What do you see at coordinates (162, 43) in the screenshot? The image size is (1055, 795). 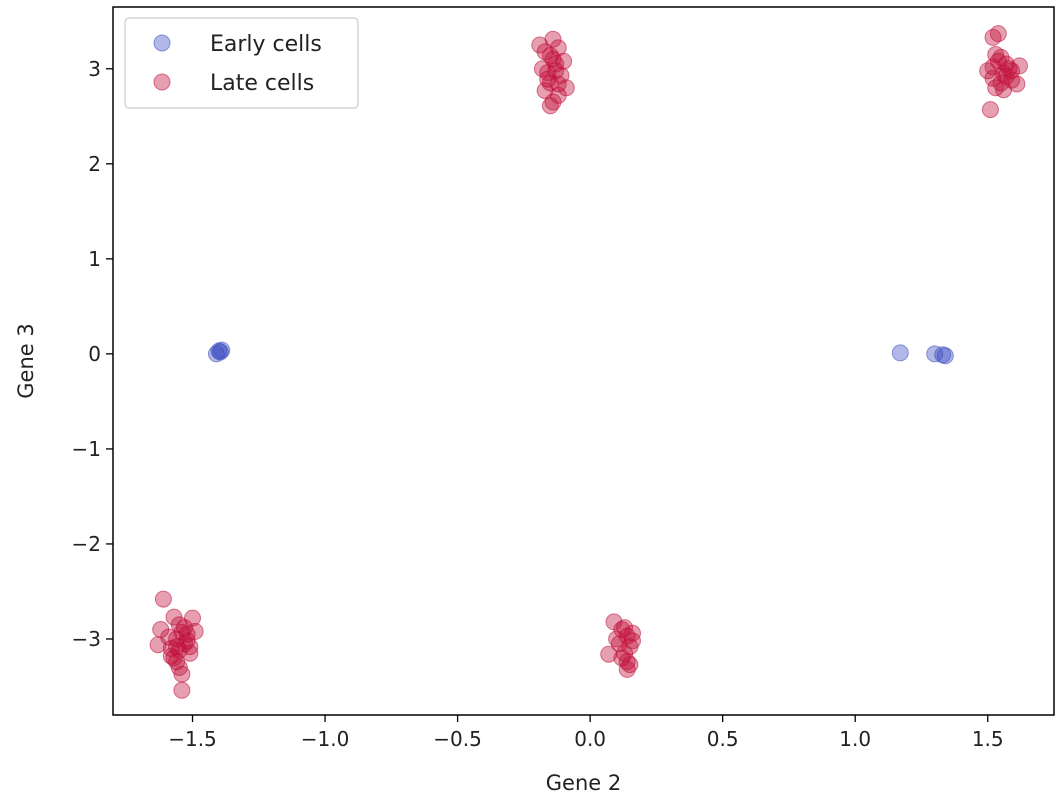 I see `legend-marker-early-cells` at bounding box center [162, 43].